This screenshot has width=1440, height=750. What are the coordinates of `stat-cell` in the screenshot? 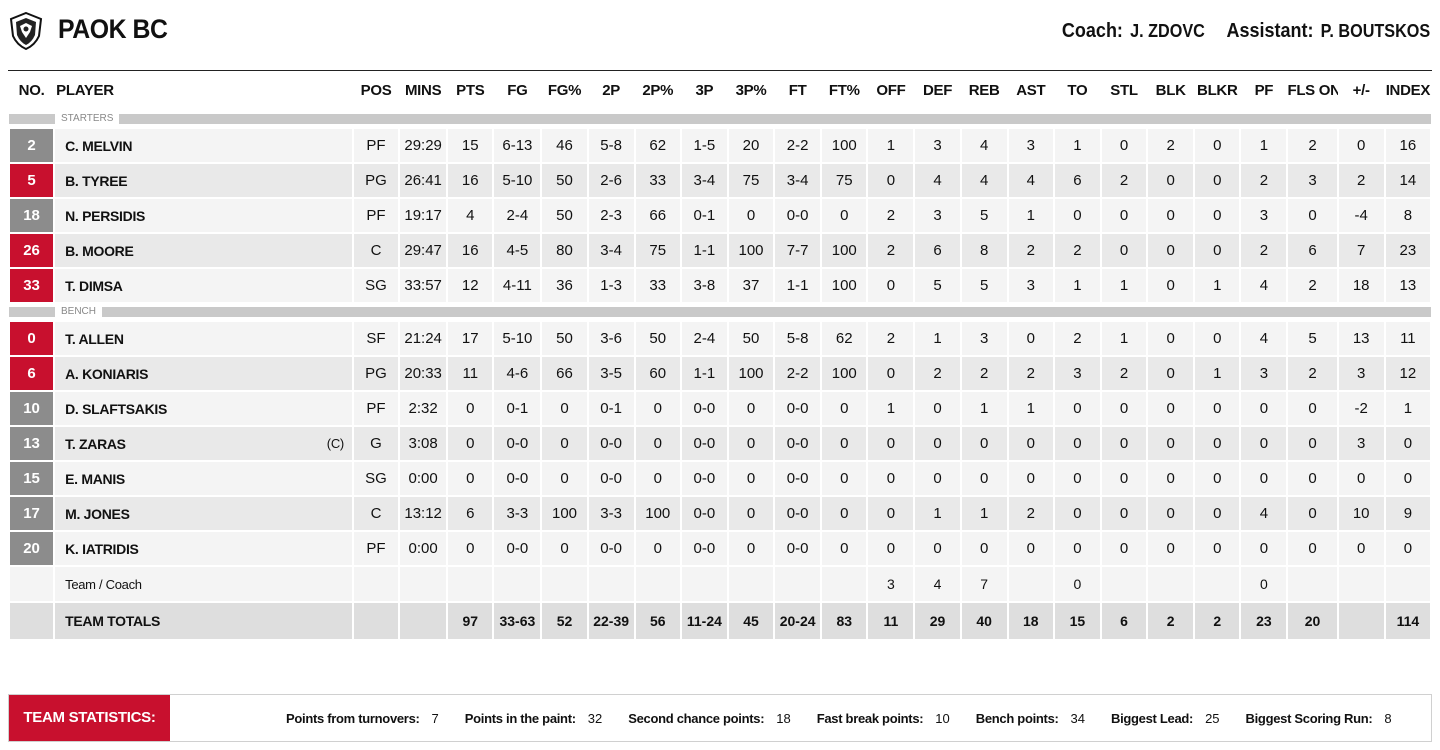 It's located at (564, 584).